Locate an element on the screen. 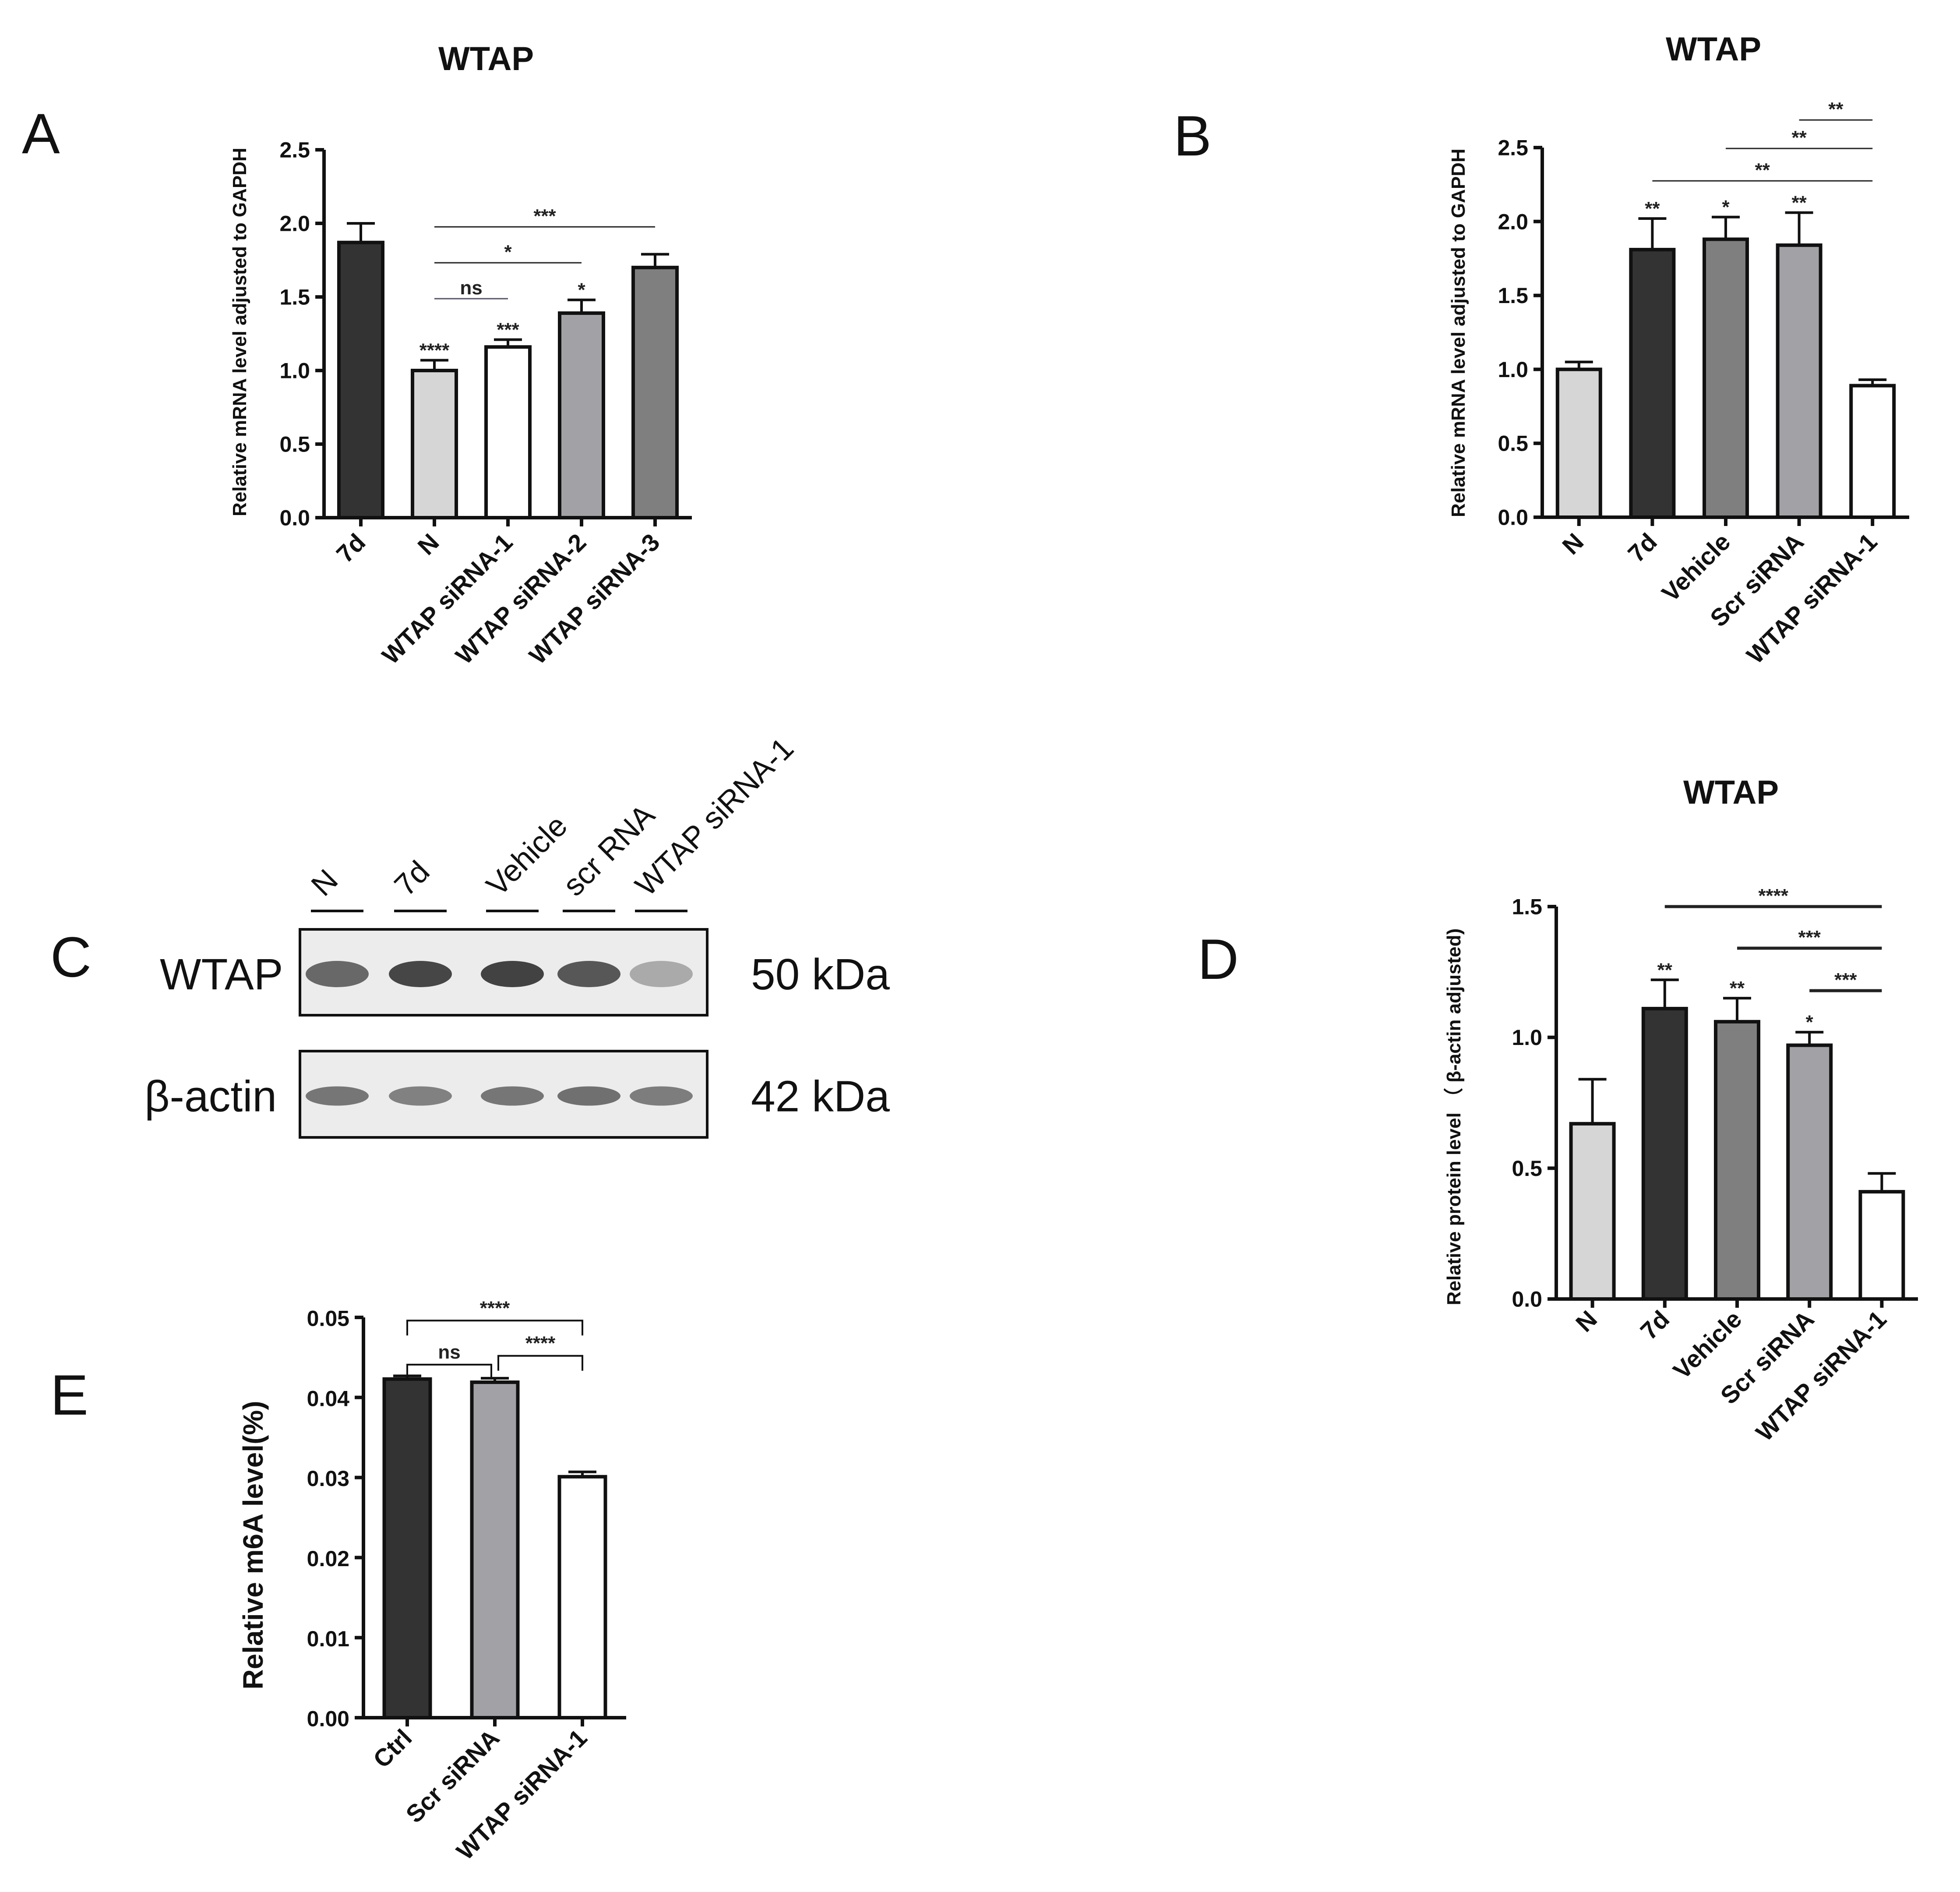 This screenshot has width=1960, height=1892. blot-row-label: β-actin is located at coordinates (211, 1096).